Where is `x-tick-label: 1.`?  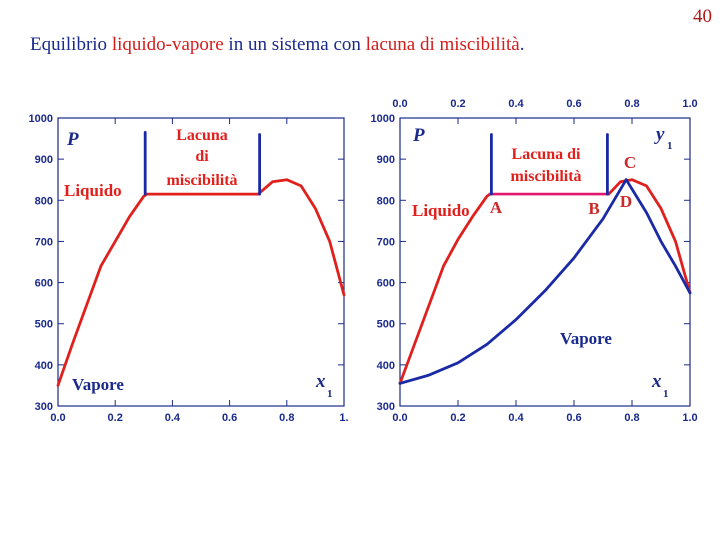
x-tick-label: 1. is located at coordinates (343, 418).